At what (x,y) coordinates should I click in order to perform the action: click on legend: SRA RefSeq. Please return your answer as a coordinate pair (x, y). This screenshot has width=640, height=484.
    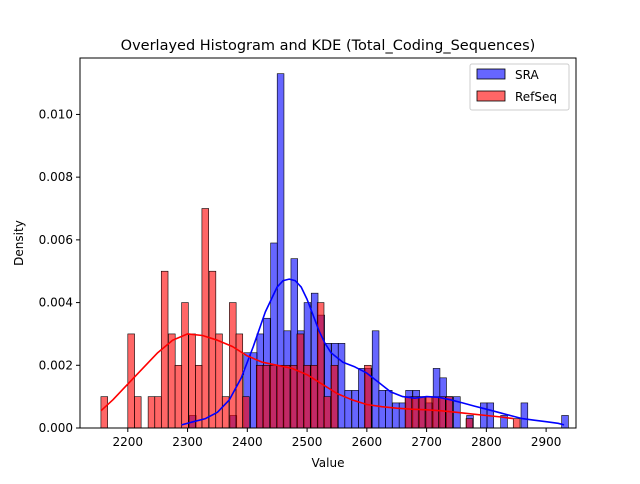
    Looking at the image, I should click on (519, 87).